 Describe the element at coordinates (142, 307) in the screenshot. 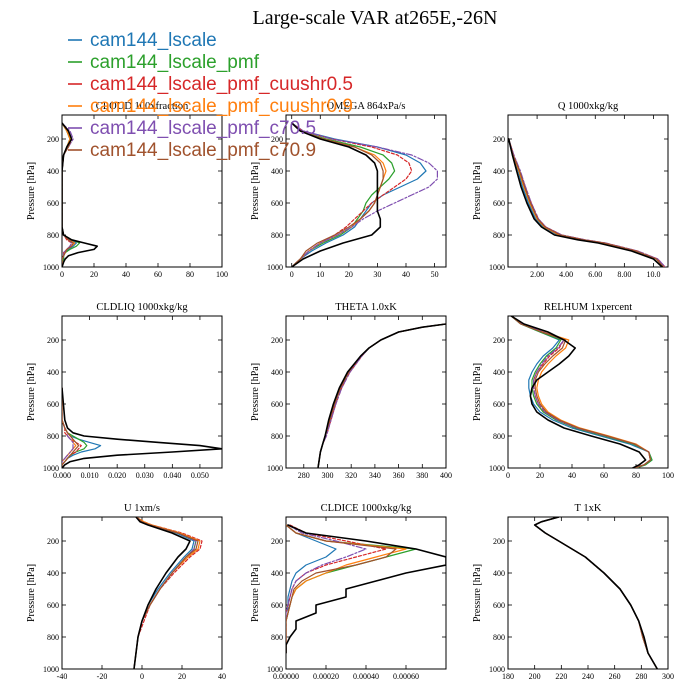

I see `panel-cldliq-1000xkg-kg-title: CLDLIQ 1000xkg/kg` at that location.